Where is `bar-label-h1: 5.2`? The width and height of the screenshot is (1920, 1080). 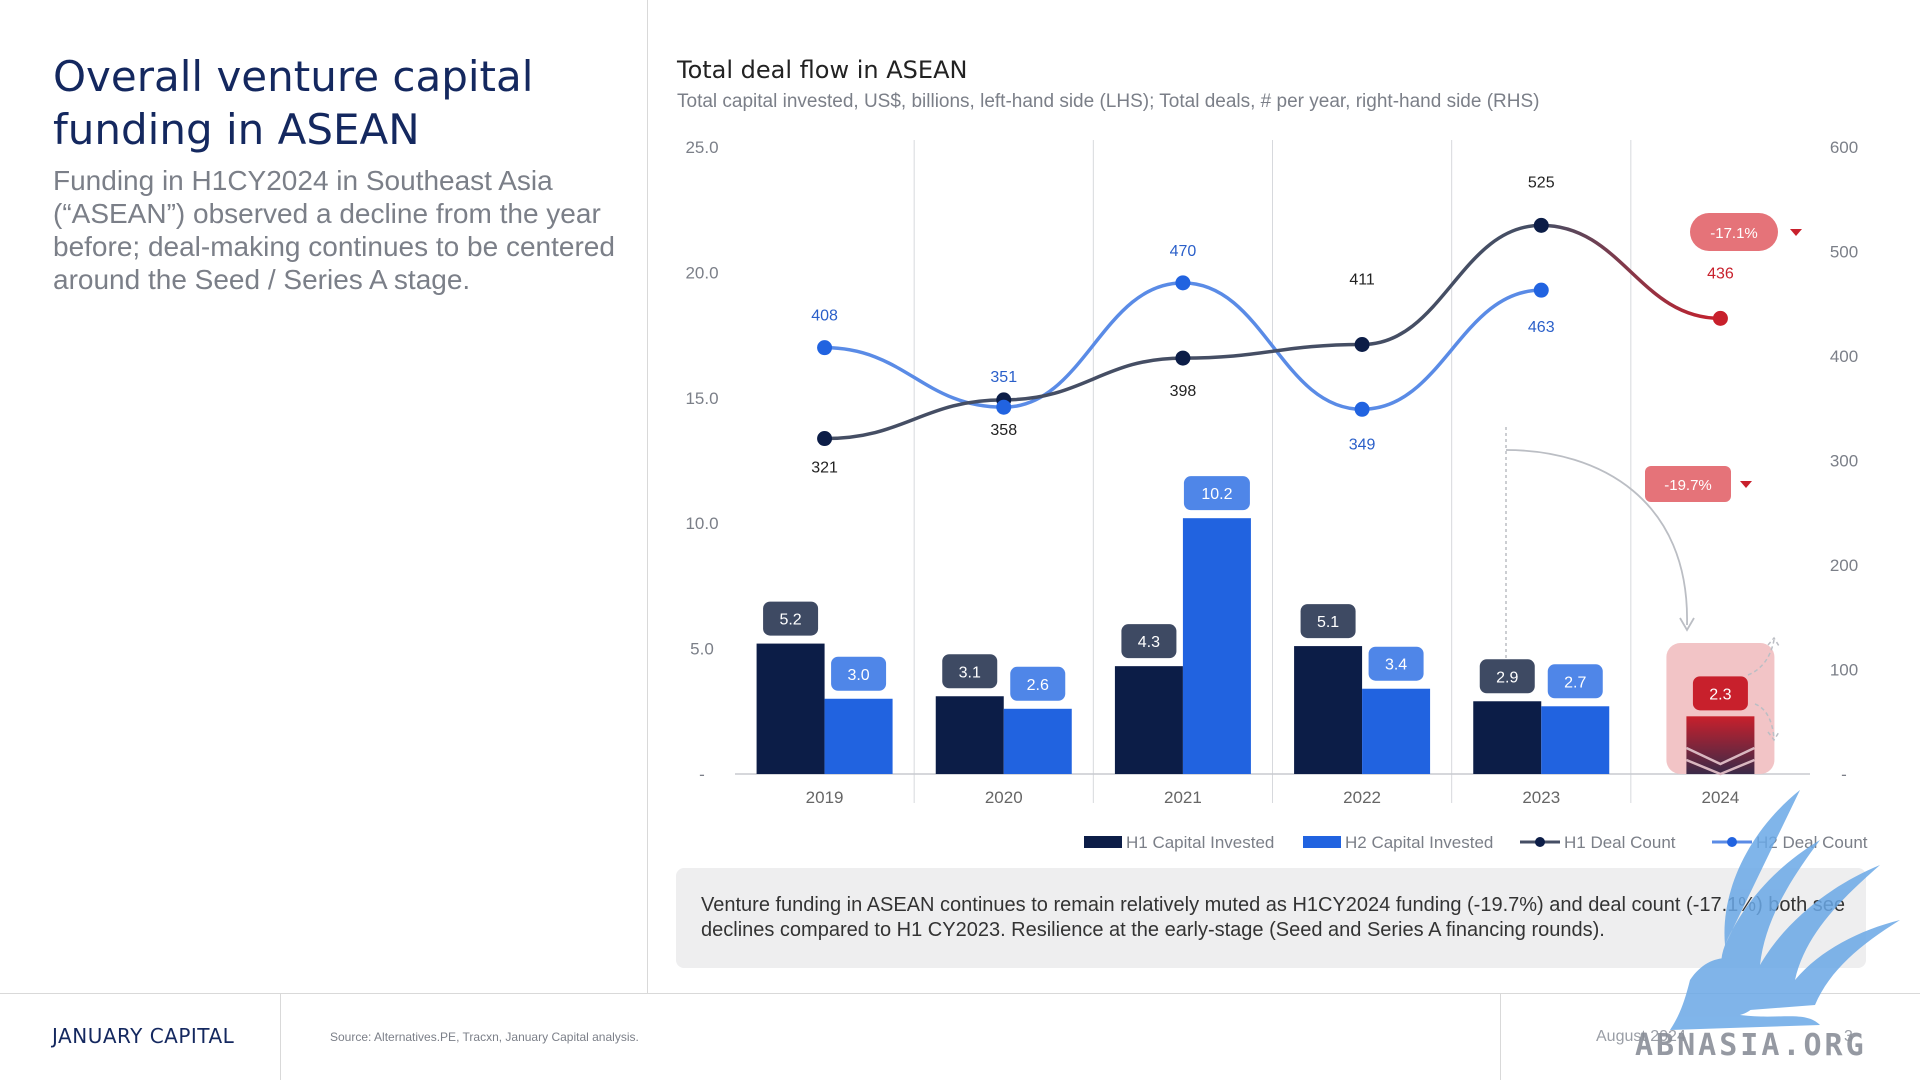 bar-label-h1: 5.2 is located at coordinates (790, 620).